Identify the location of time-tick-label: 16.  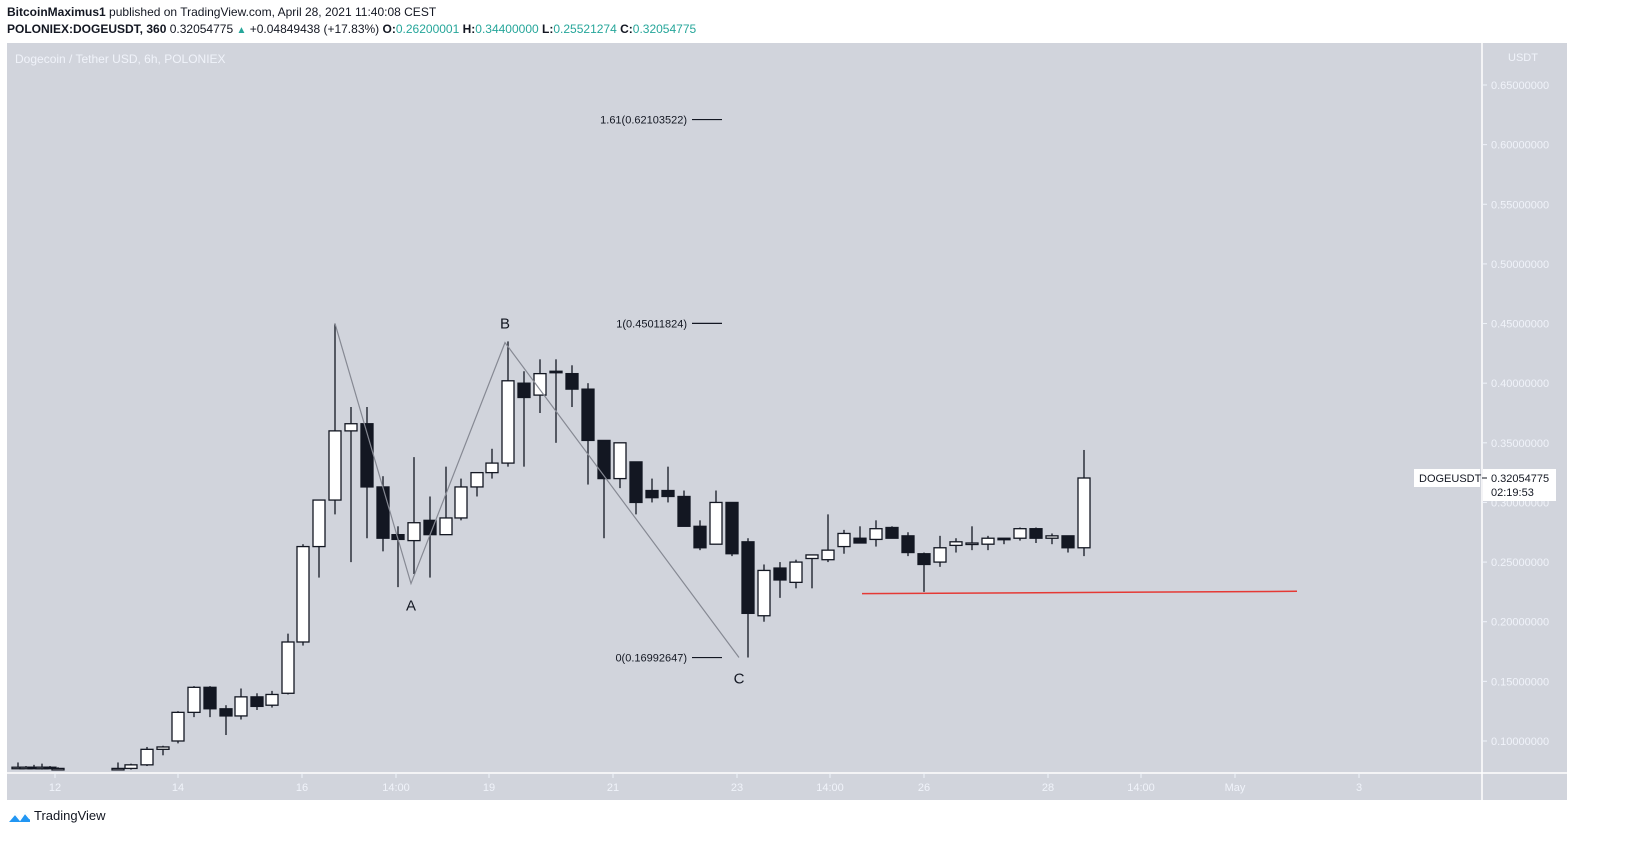
(302, 788).